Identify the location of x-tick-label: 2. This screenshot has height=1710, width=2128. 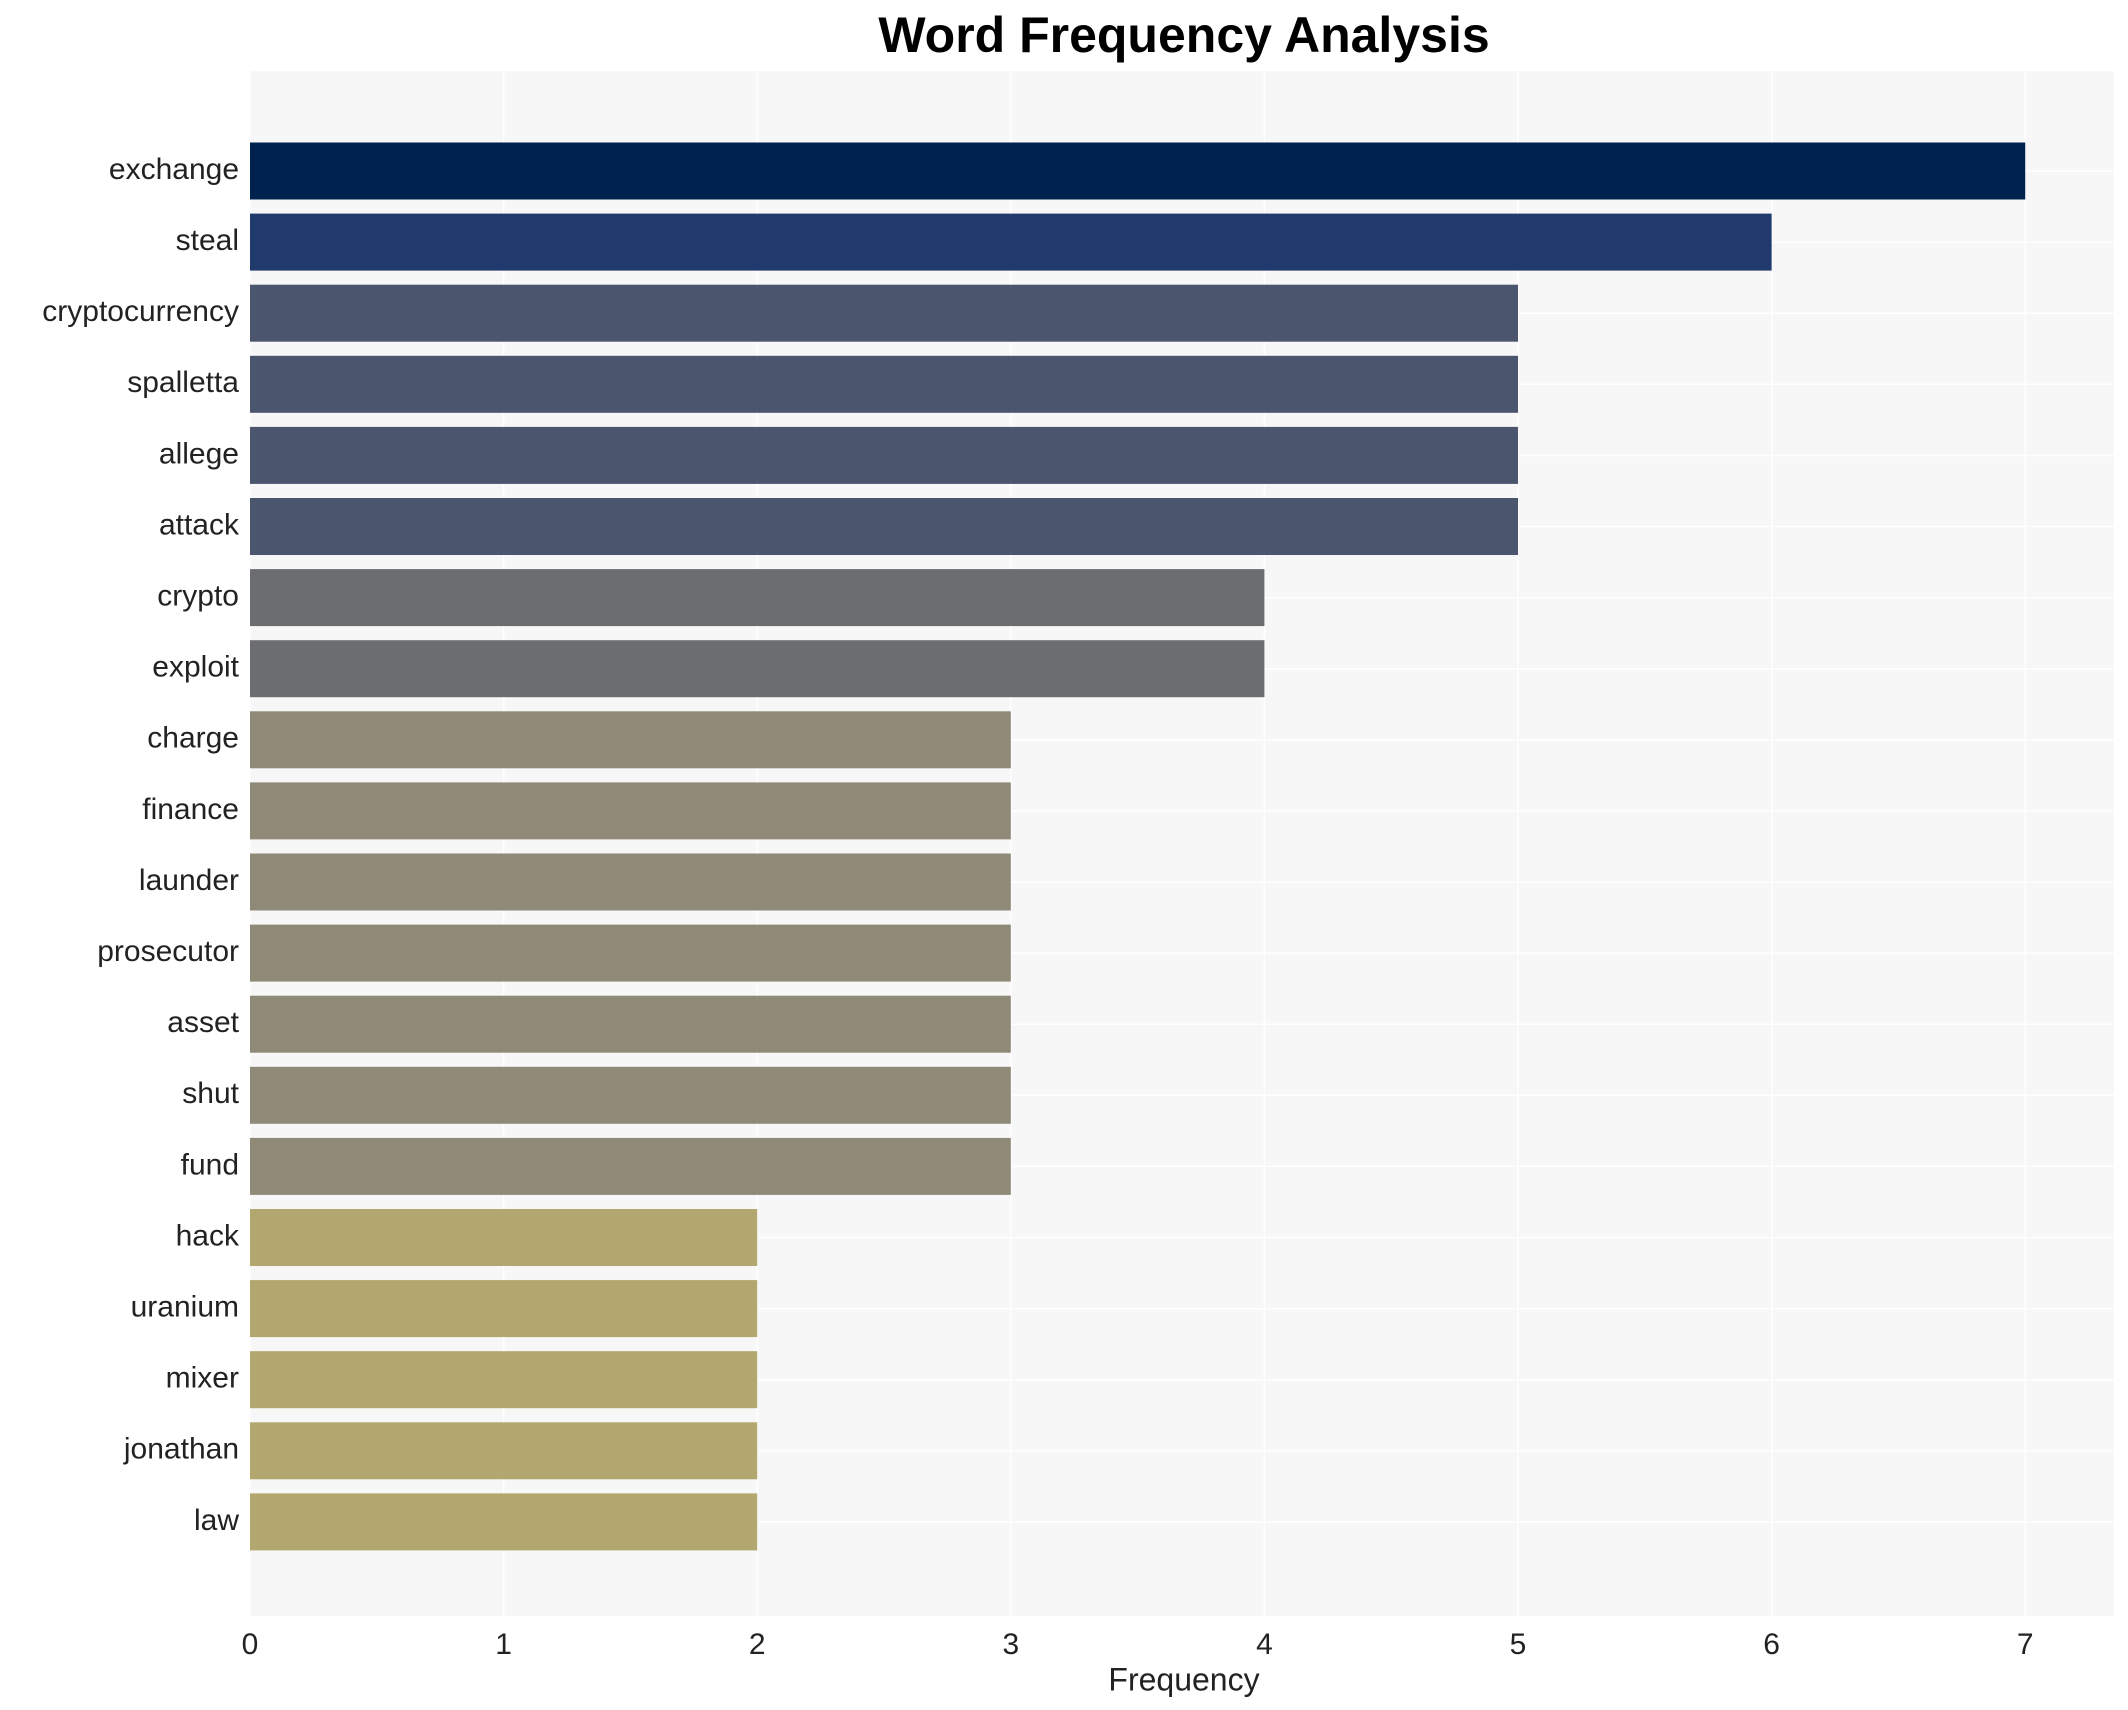
(757, 1644).